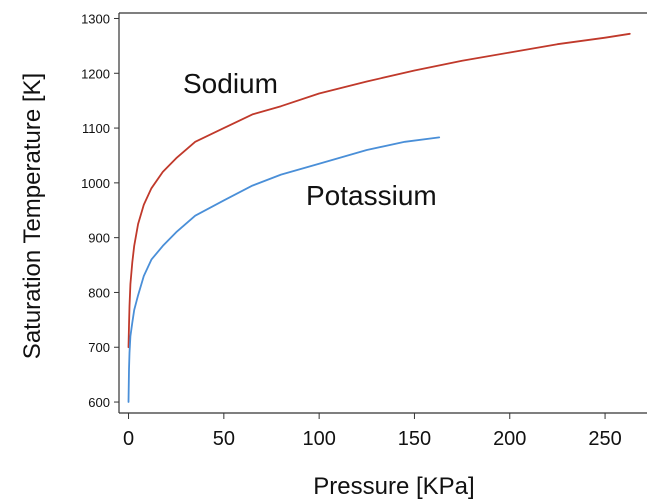  What do you see at coordinates (95, 73) in the screenshot?
I see `y-tick-label: 1200` at bounding box center [95, 73].